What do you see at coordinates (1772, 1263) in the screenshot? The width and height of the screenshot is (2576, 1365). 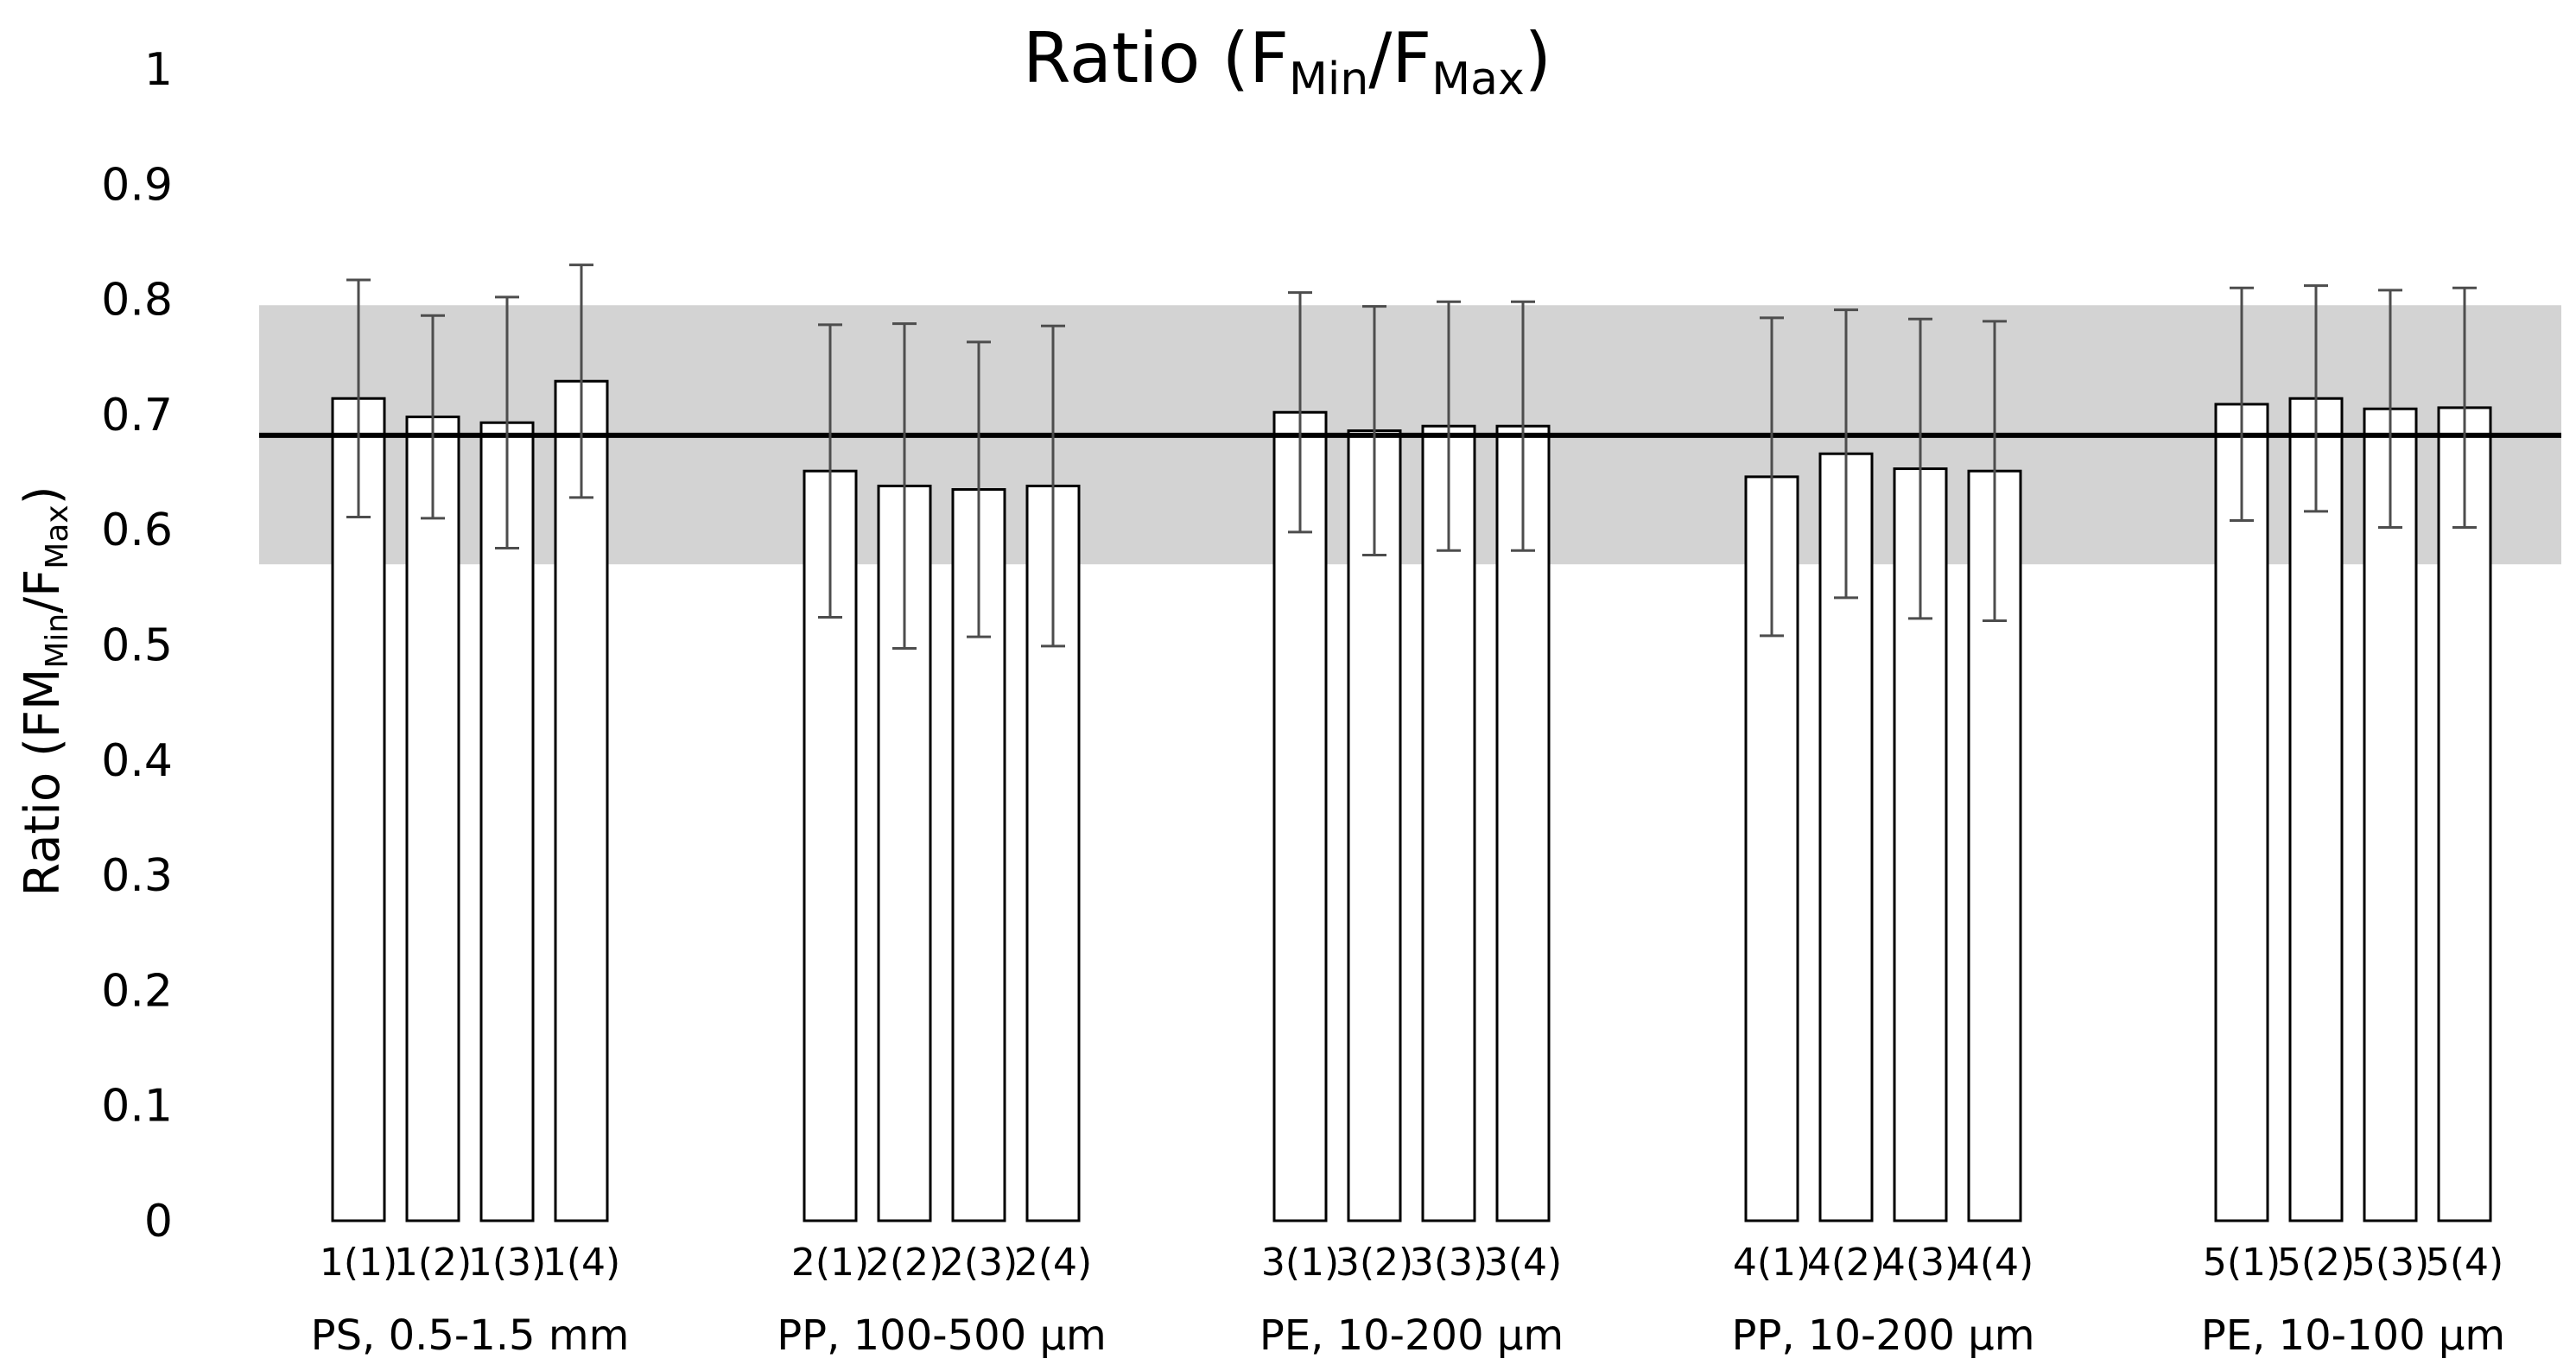 I see `category-label: 4(1)` at bounding box center [1772, 1263].